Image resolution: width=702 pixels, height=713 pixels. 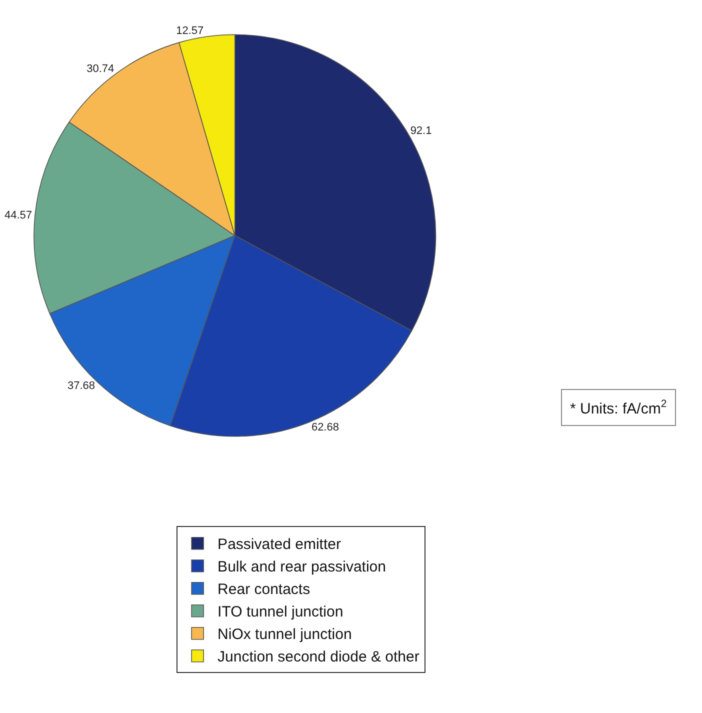 I want to click on legend-label: Passivated emitter, so click(x=279, y=545).